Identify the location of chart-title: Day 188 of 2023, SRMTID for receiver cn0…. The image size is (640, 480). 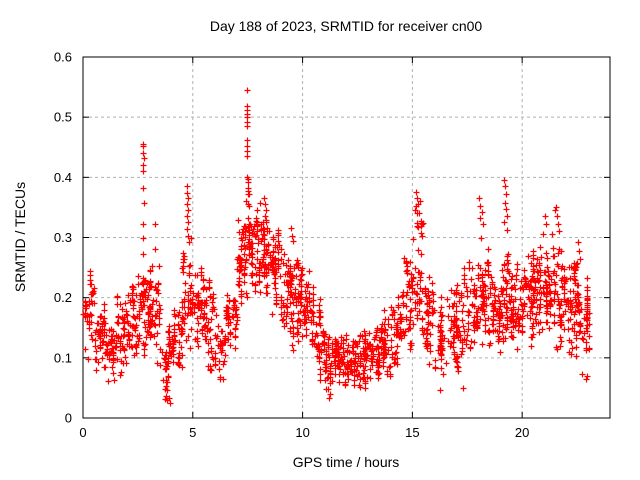
(346, 26).